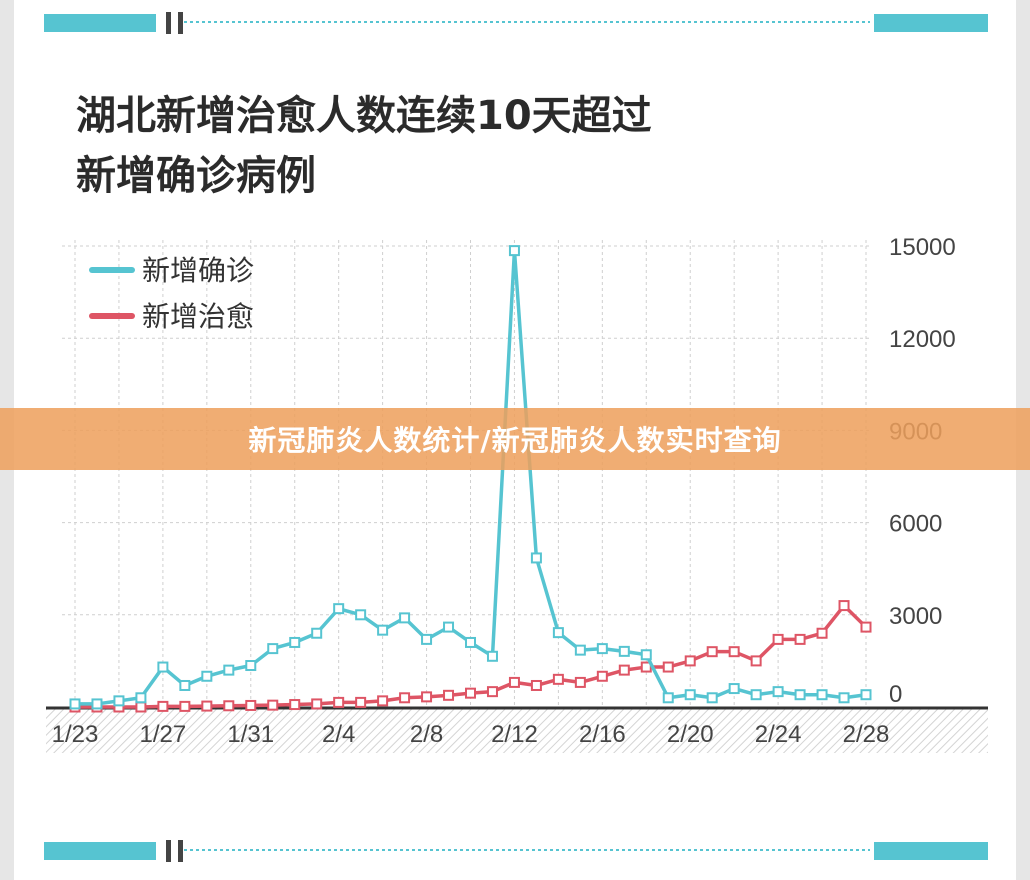 Image resolution: width=1030 pixels, height=880 pixels. Describe the element at coordinates (338, 734) in the screenshot. I see `x-tick-label: 2/4` at that location.